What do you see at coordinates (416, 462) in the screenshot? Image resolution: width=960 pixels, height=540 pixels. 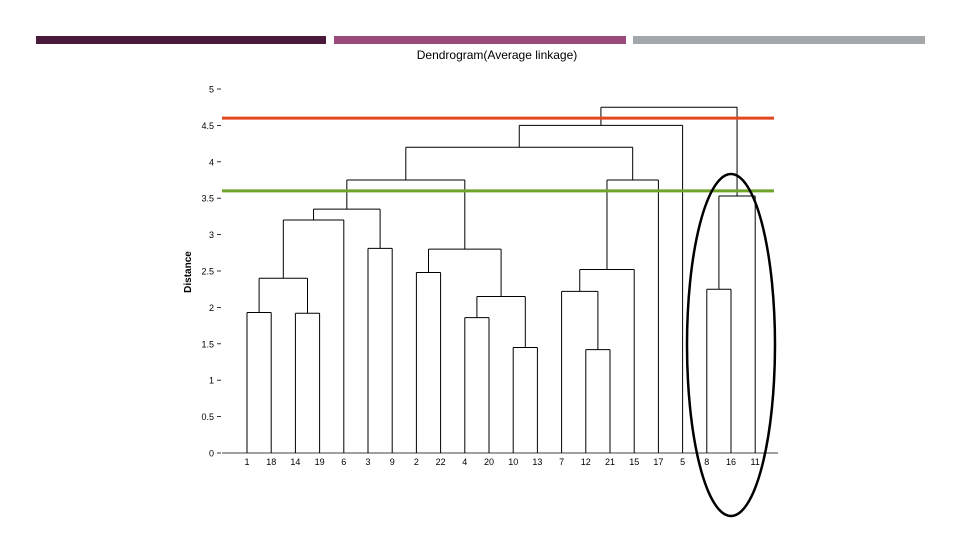 I see `leaf-label: 2` at bounding box center [416, 462].